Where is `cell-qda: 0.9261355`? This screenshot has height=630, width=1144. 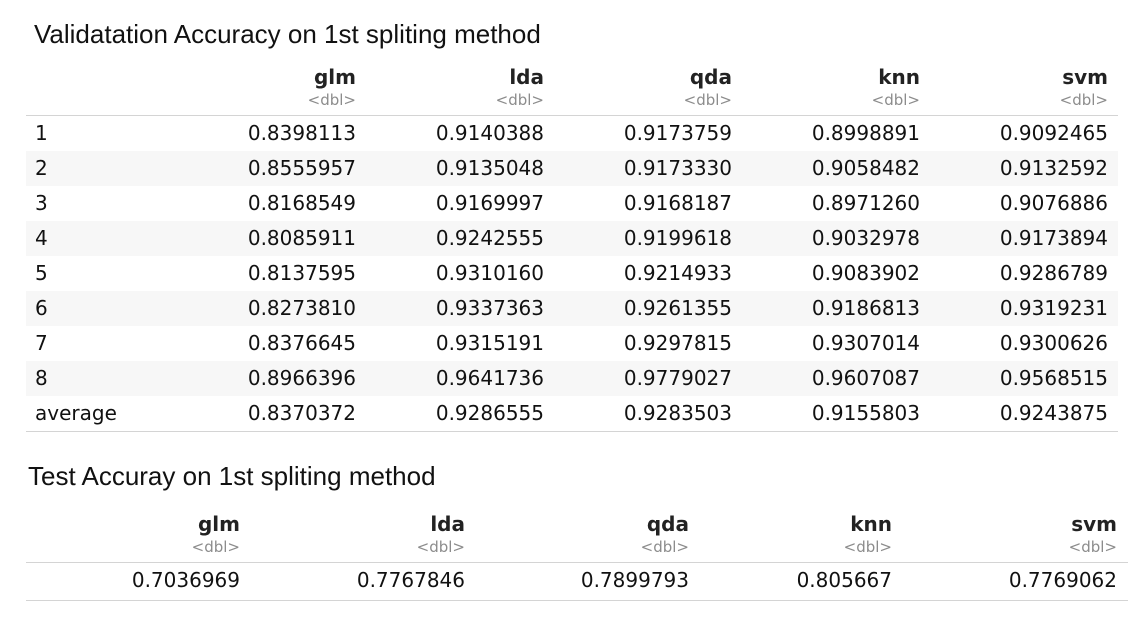
cell-qda: 0.9261355 is located at coordinates (677, 308).